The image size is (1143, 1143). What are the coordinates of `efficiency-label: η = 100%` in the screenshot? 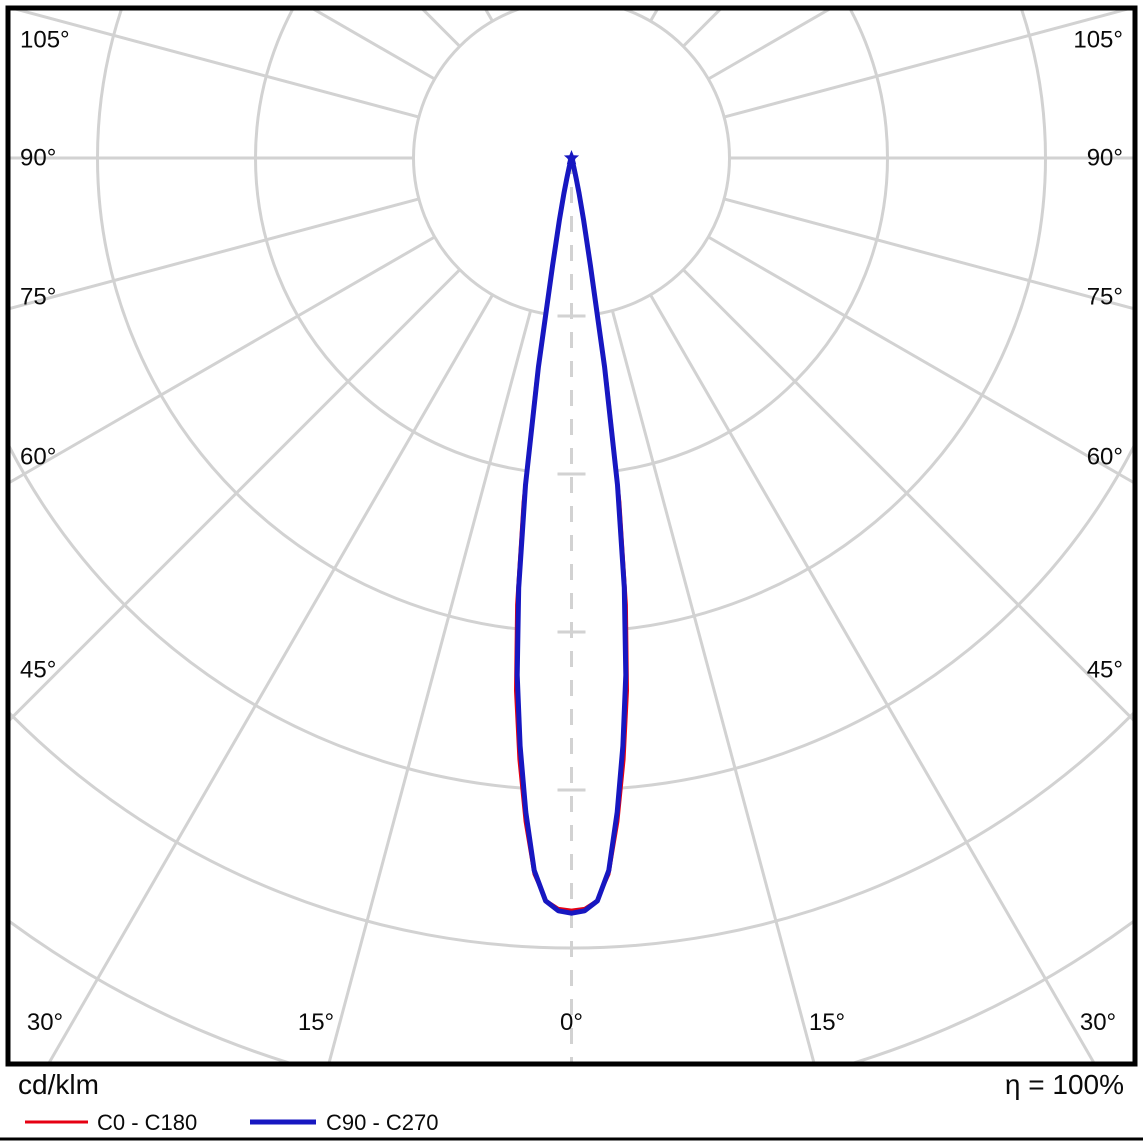 It's located at (1064, 1084).